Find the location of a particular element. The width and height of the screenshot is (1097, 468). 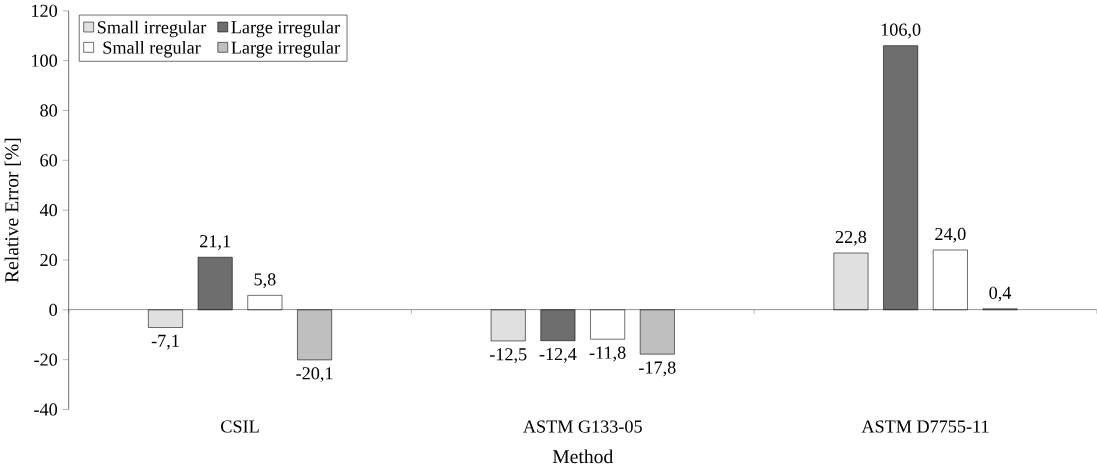

x-tick-label: ASTM D7755-11 is located at coordinates (925, 426).